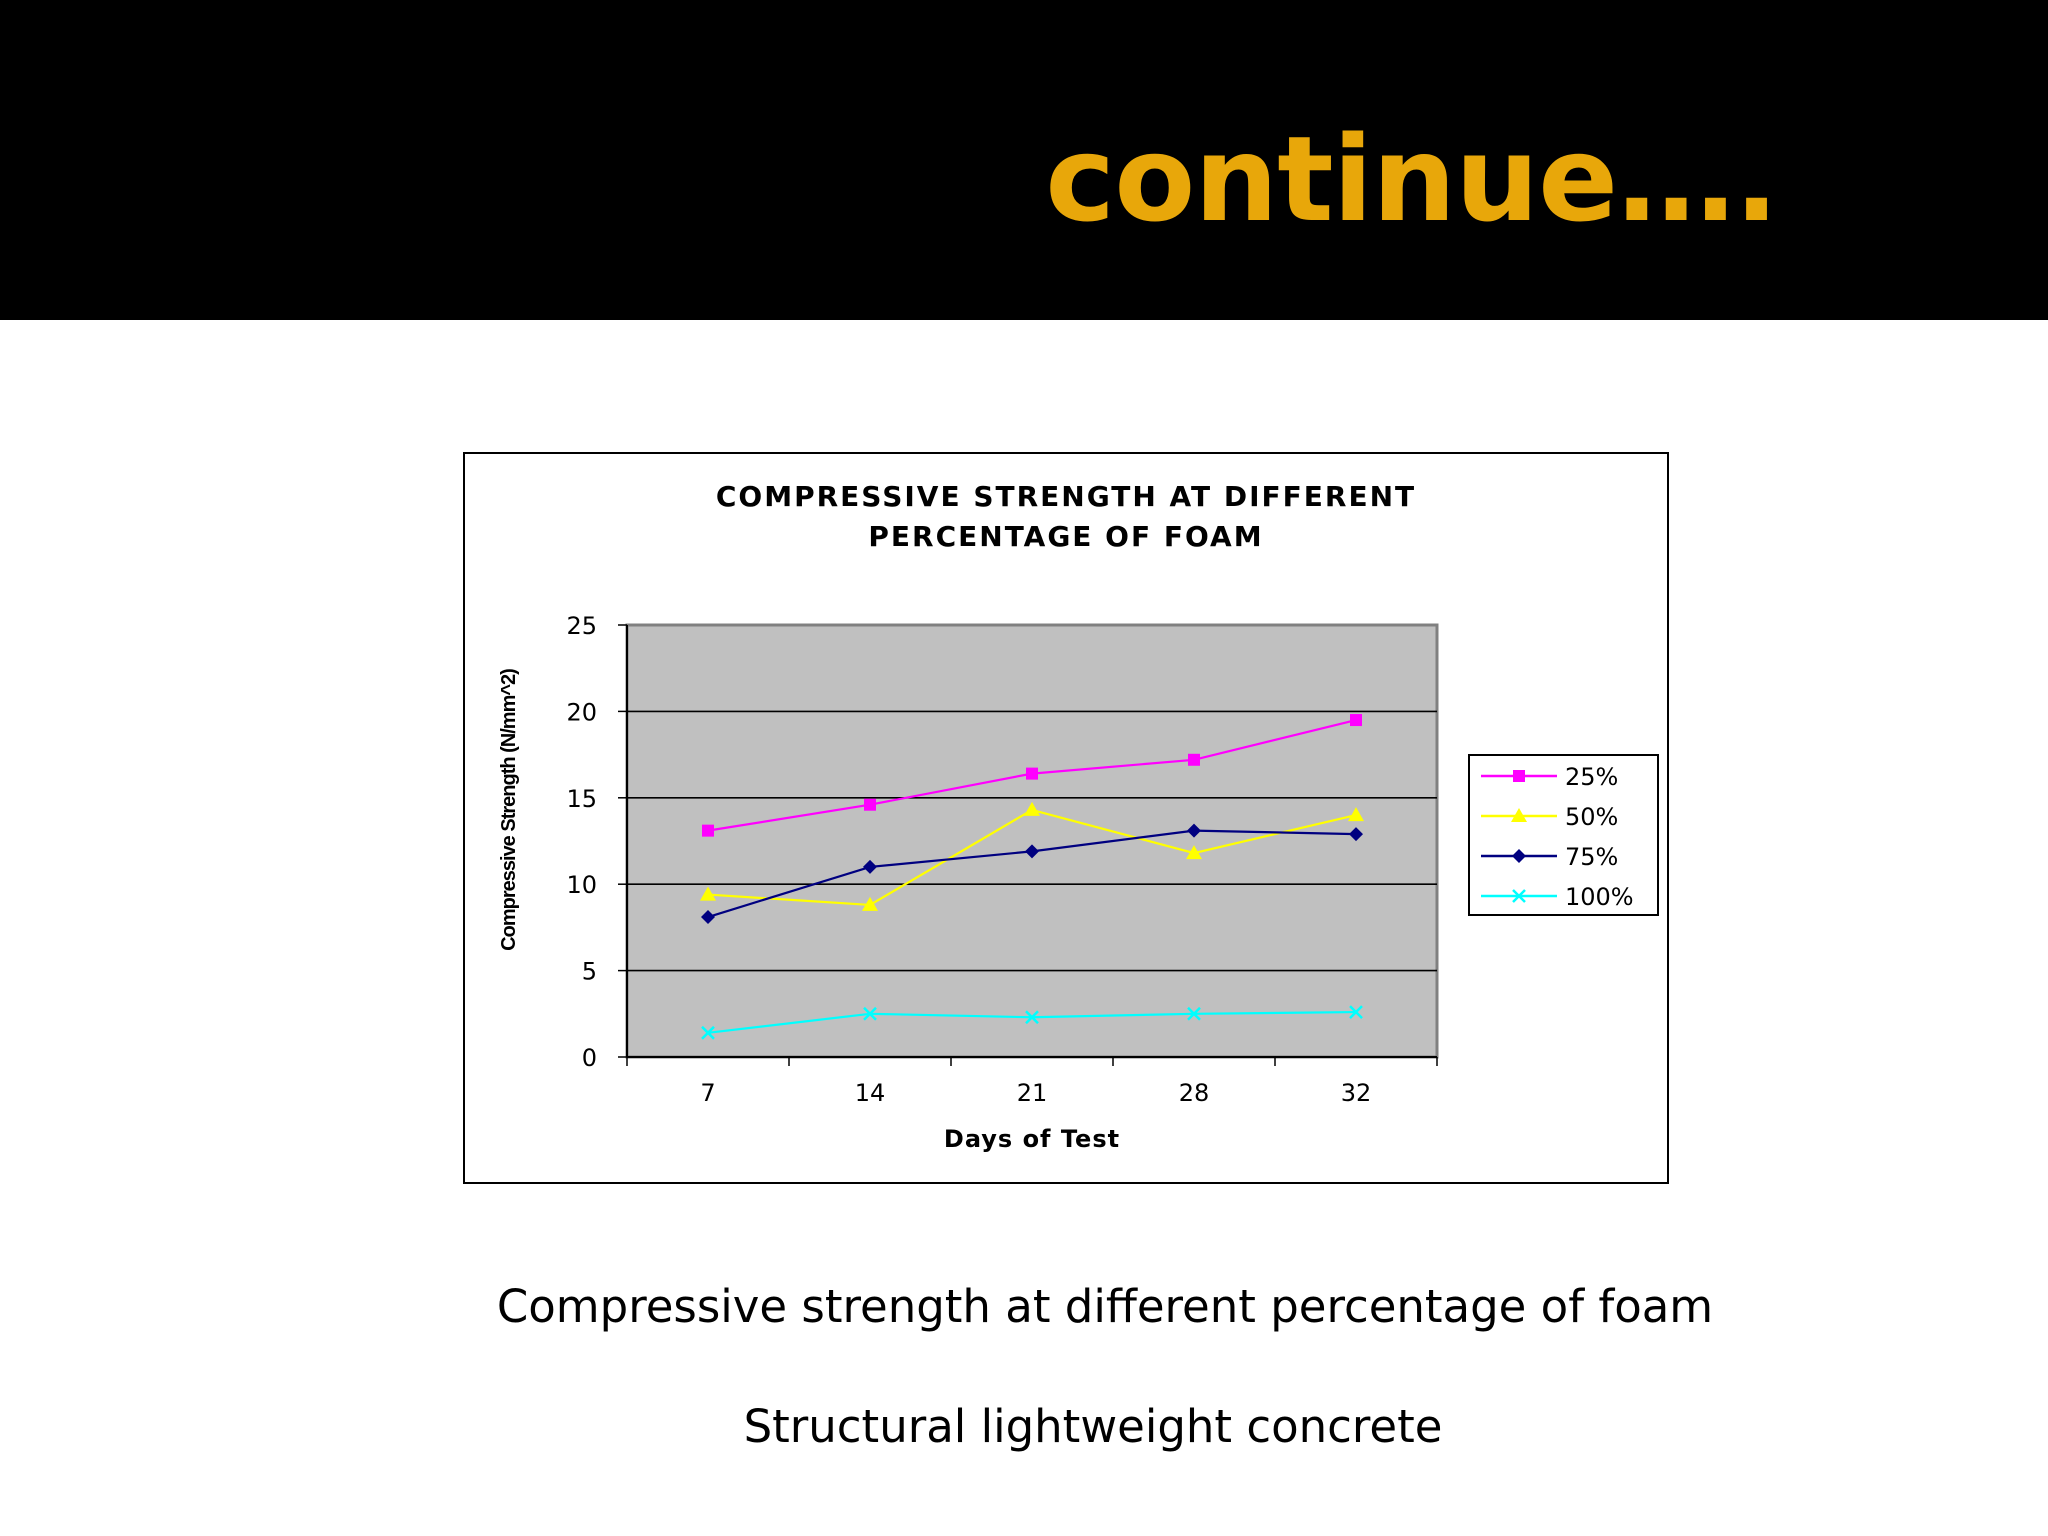 The width and height of the screenshot is (2048, 1536). What do you see at coordinates (589, 1058) in the screenshot?
I see `y-tick-label: 0` at bounding box center [589, 1058].